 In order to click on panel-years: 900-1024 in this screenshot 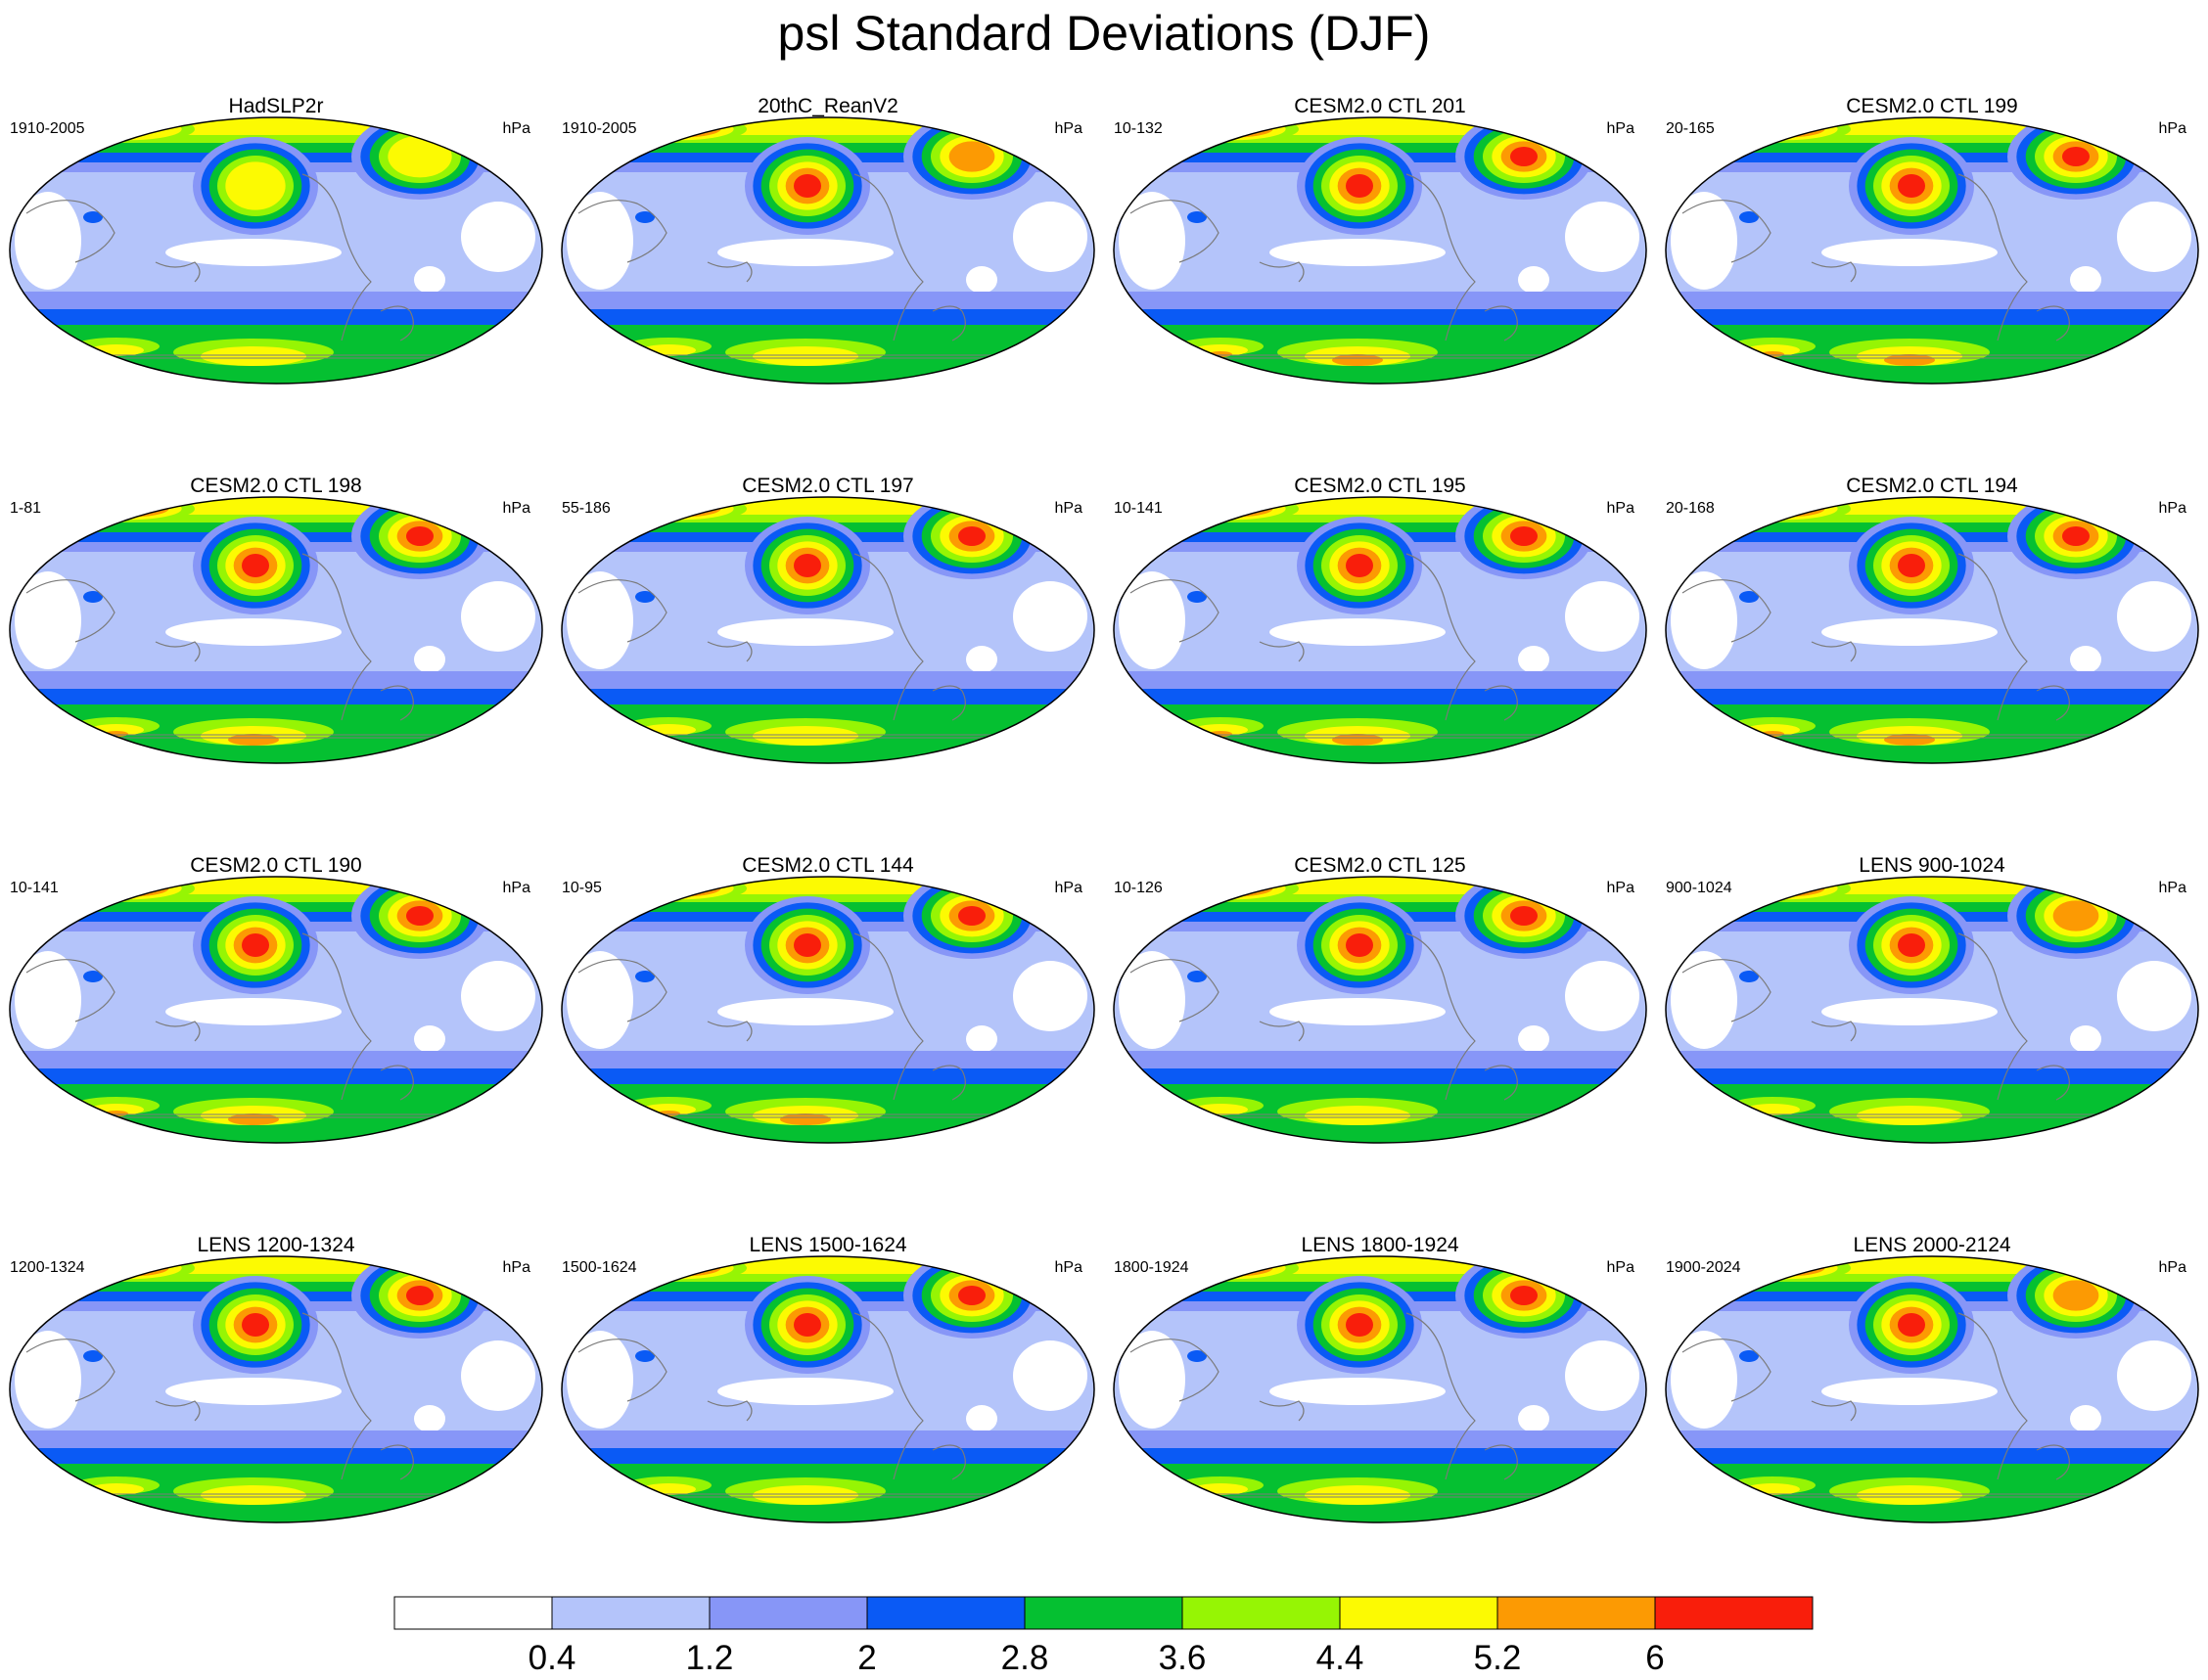, I will do `click(1699, 888)`.